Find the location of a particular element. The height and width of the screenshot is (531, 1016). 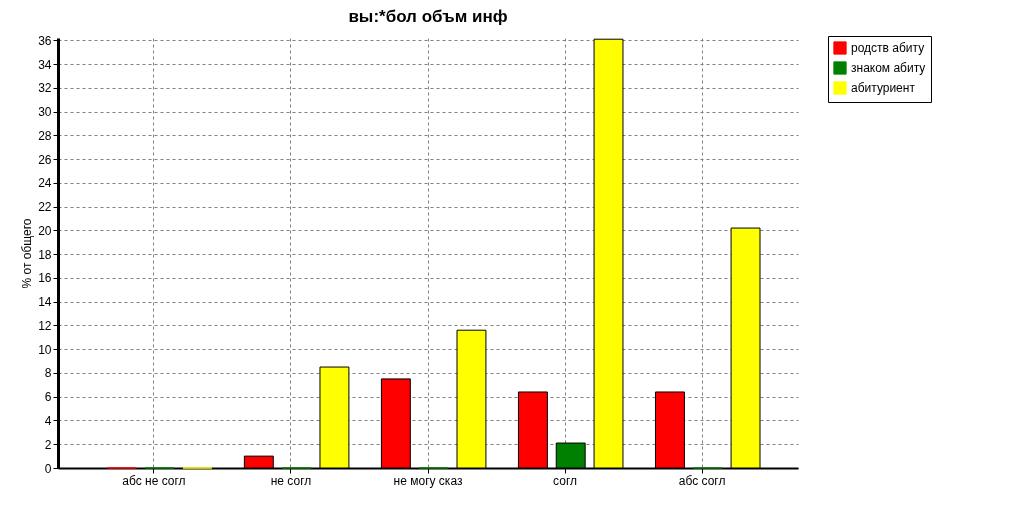

y-tick-label: 8 is located at coordinates (48, 373).